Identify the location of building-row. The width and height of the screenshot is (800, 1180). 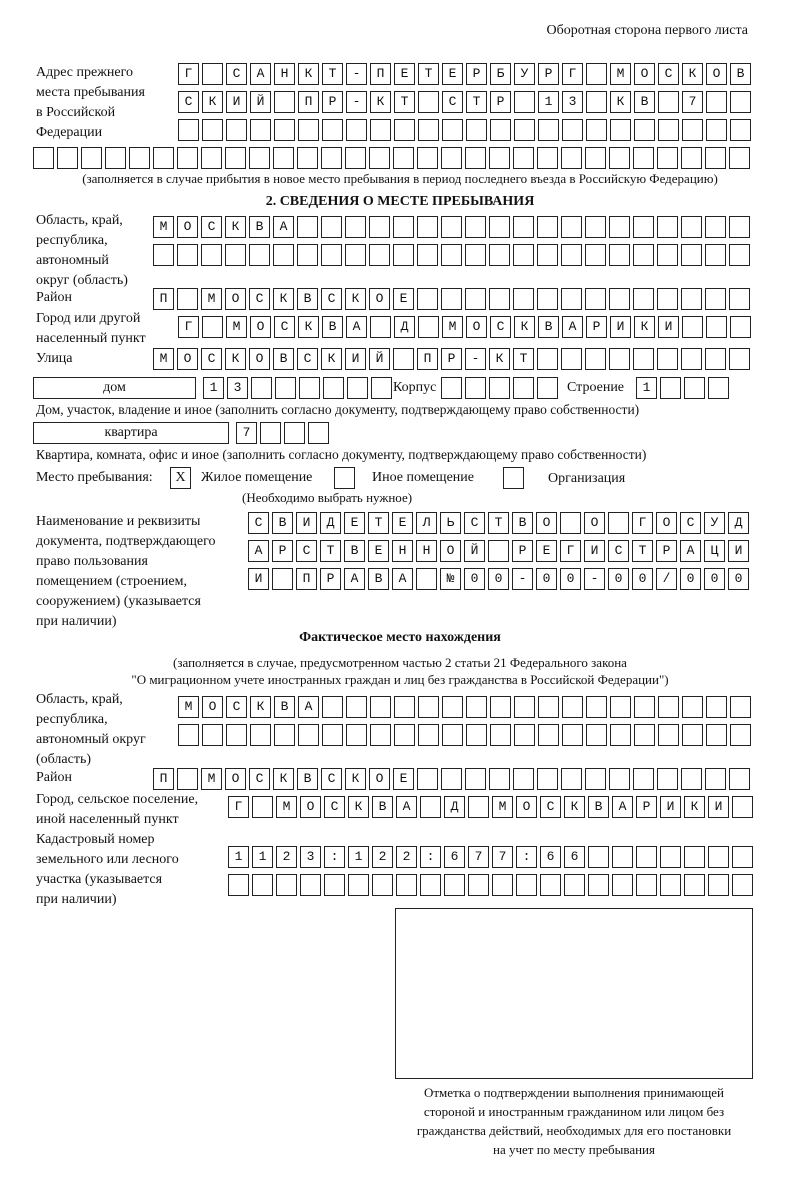
(501, 388).